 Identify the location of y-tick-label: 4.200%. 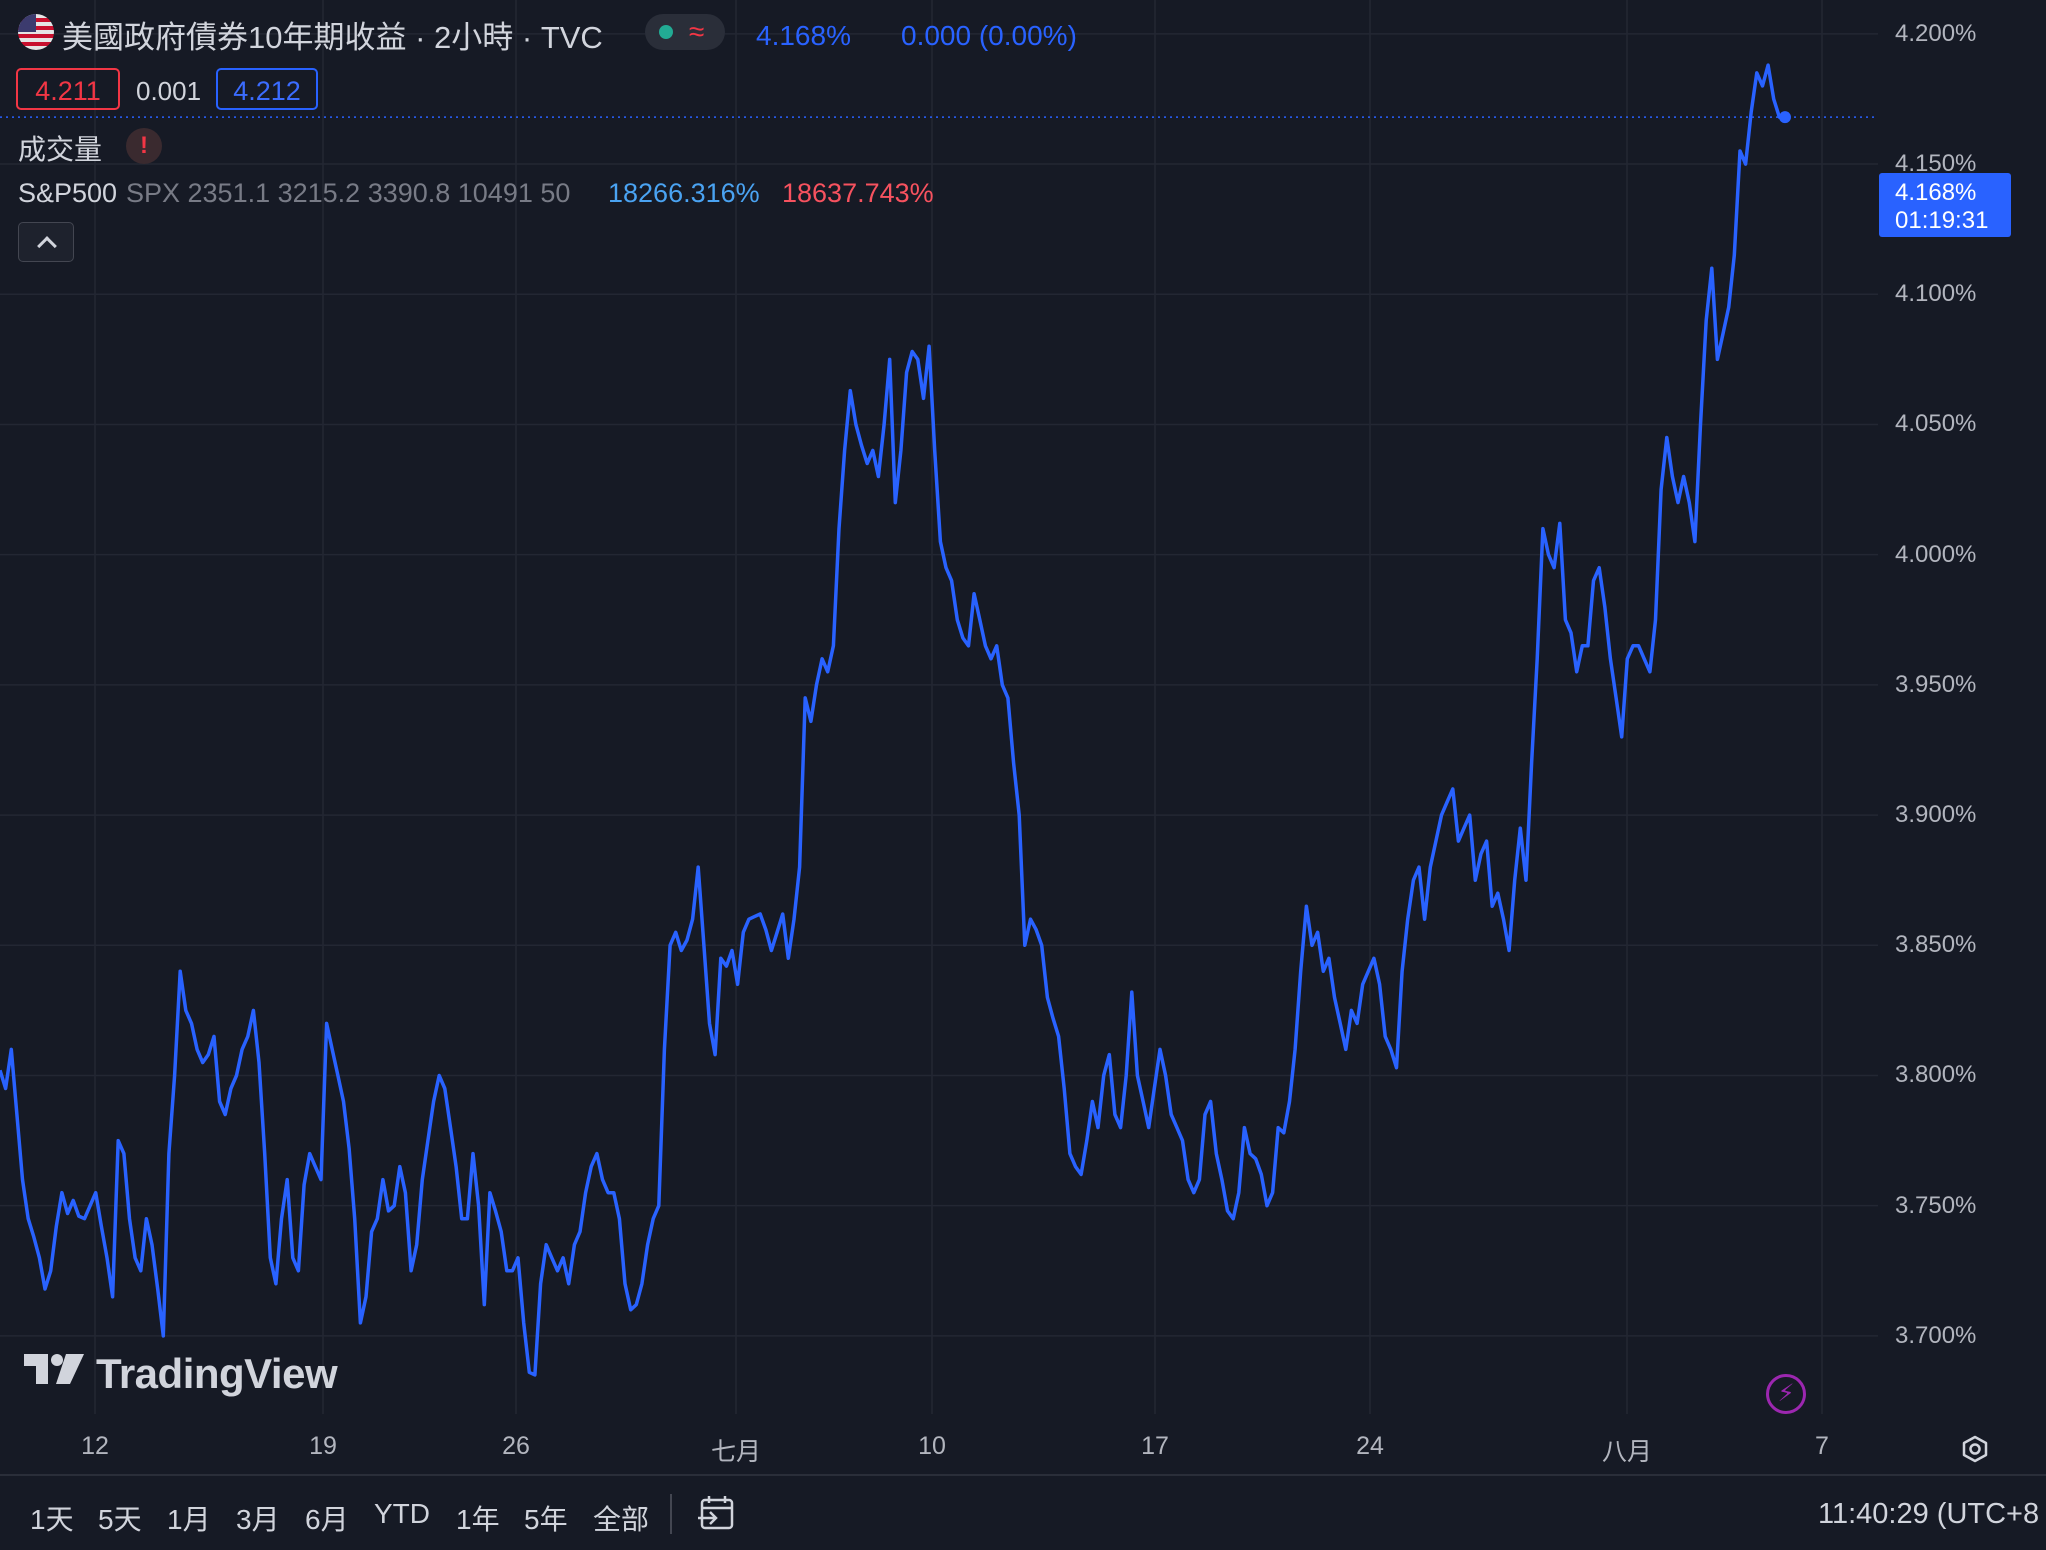
(1936, 33).